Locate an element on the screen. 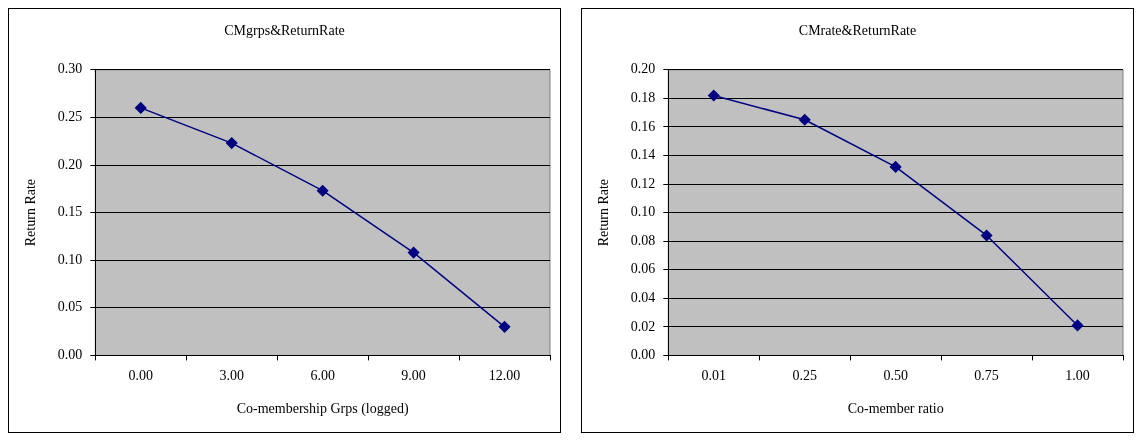 Image resolution: width=1146 pixels, height=443 pixels. y-tick-label: 0.05 is located at coordinates (70, 307).